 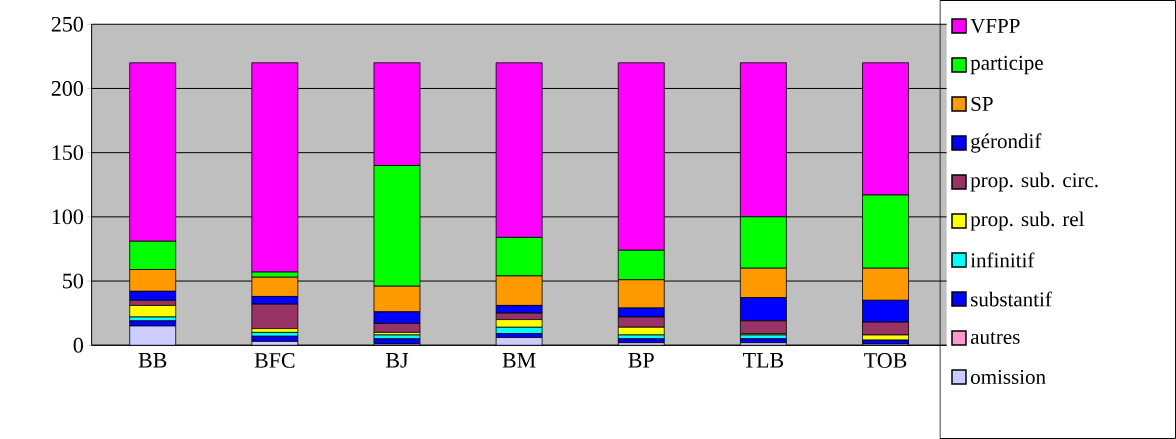 I want to click on x-tick-label: BM, so click(x=519, y=360).